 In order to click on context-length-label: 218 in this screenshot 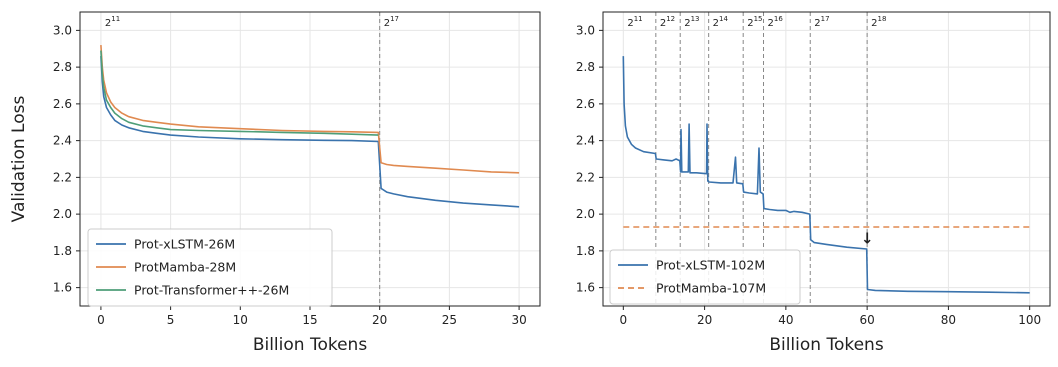, I will do `click(878, 22)`.